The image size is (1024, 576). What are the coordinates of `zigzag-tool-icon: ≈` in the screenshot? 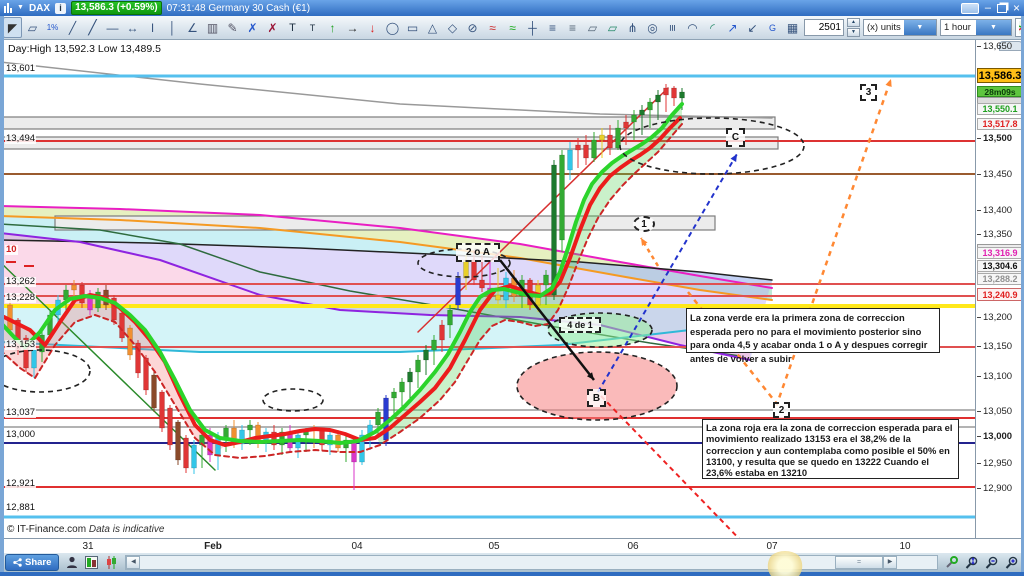 It's located at (492, 27).